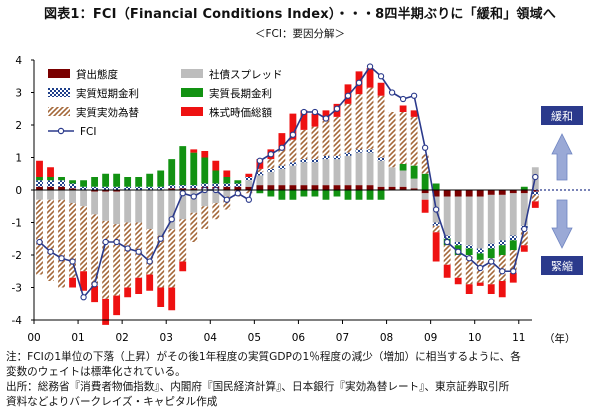 Image resolution: width=600 pixels, height=419 pixels. What do you see at coordinates (18, 159) in the screenshot?
I see `y-tick-label: 1` at bounding box center [18, 159].